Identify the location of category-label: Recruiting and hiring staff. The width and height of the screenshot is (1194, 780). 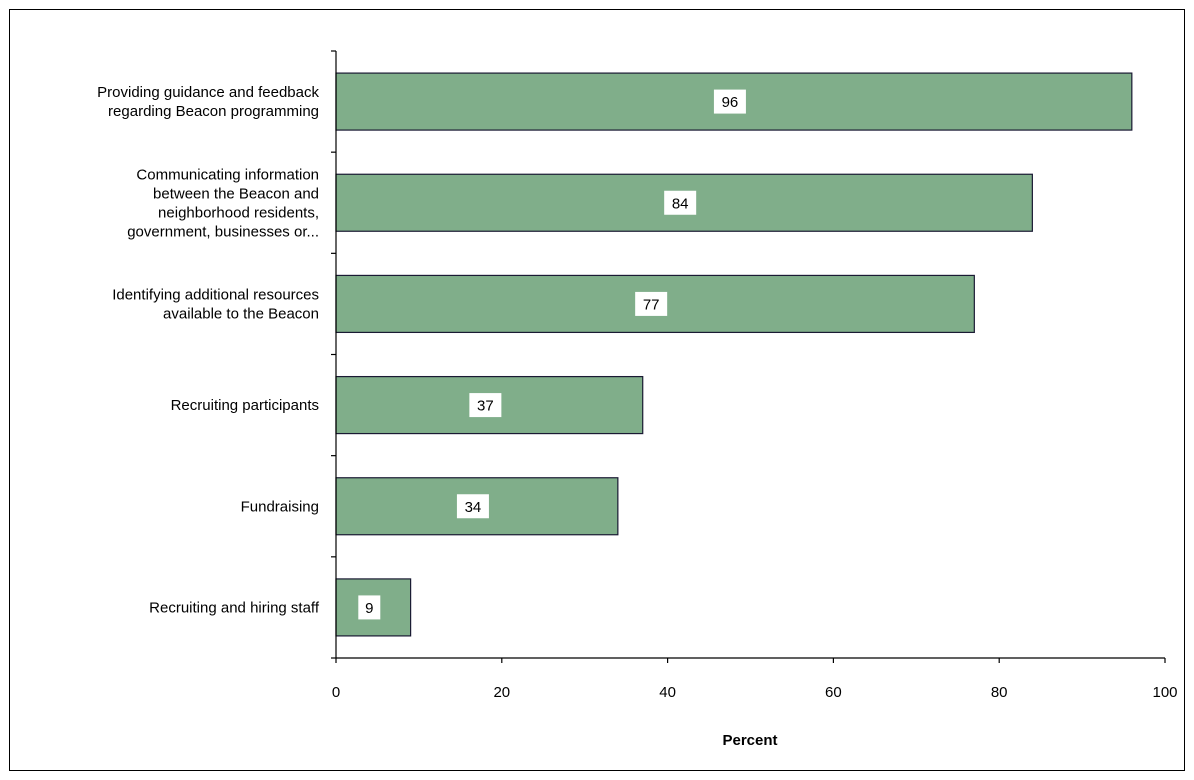
(234, 607).